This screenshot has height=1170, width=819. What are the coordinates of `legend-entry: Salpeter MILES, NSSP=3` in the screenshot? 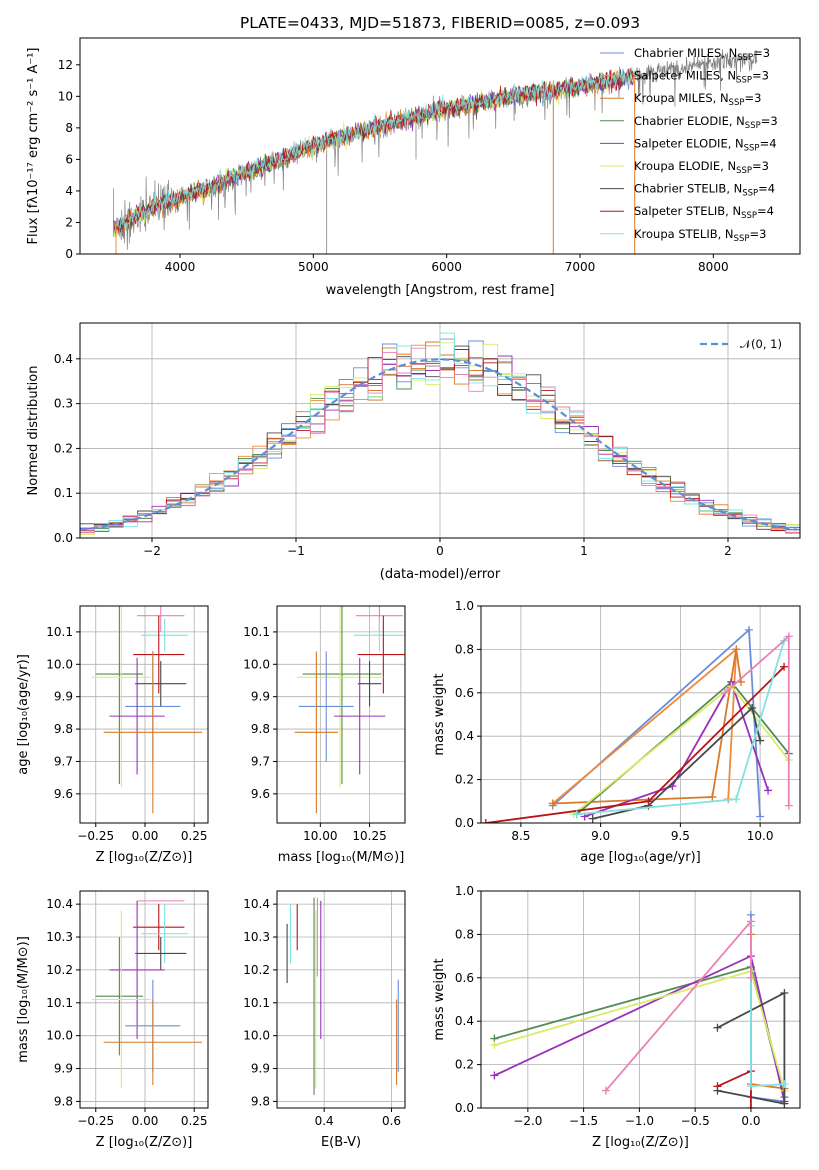 It's located at (701, 77).